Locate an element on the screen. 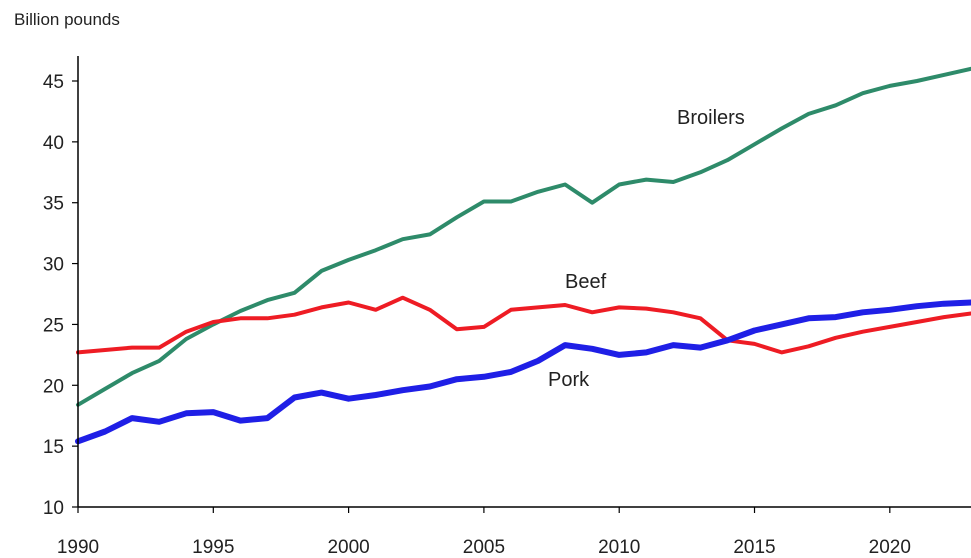  series-label-broilers: Broilers is located at coordinates (711, 118).